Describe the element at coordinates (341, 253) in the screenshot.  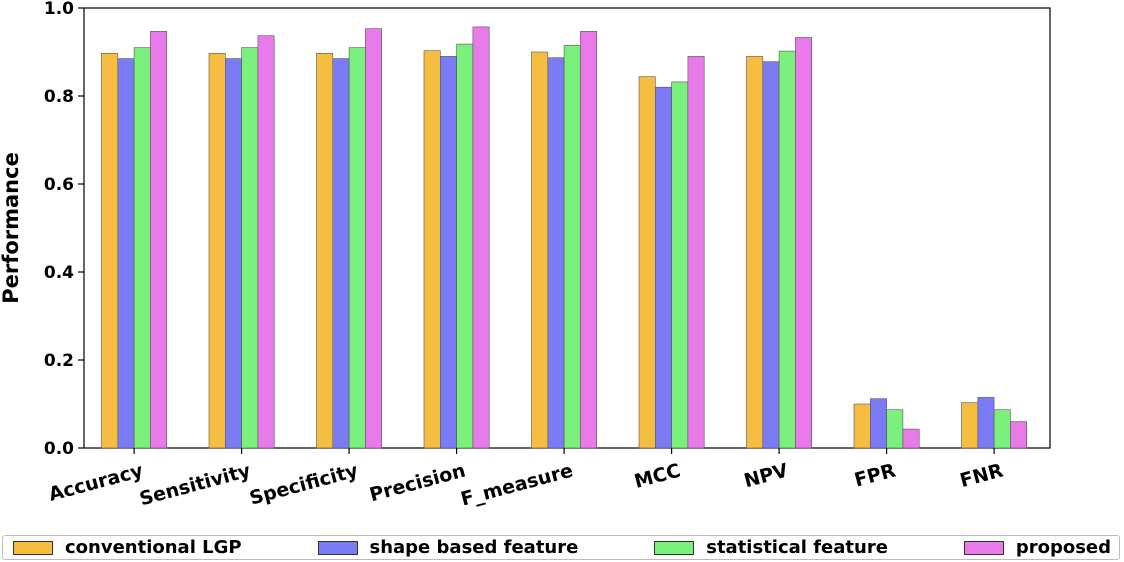
I see `bar-specificity-shape-based-feature` at that location.